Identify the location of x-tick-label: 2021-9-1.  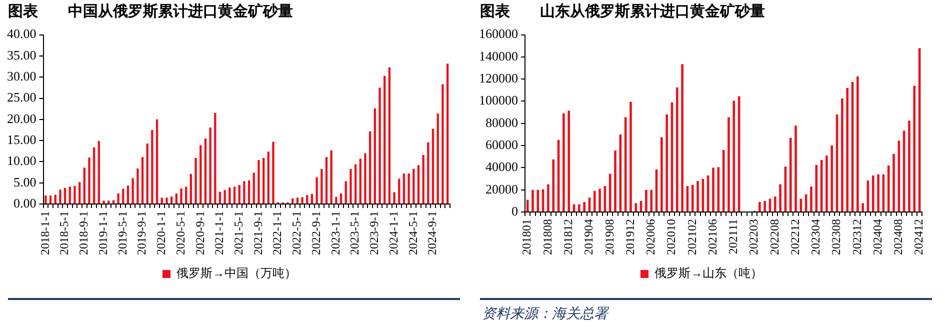
(257, 233).